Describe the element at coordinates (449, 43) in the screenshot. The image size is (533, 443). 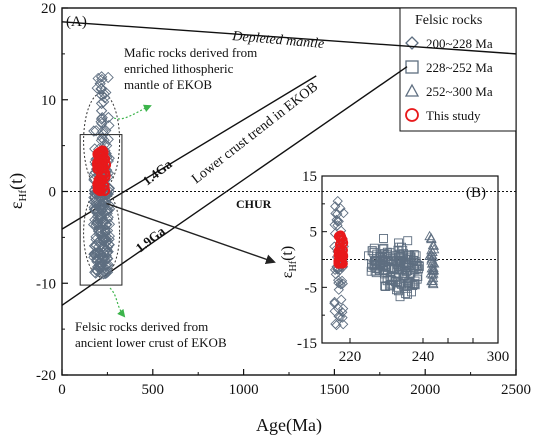
I see `legend-item-diamond: 200~228 Ma` at that location.